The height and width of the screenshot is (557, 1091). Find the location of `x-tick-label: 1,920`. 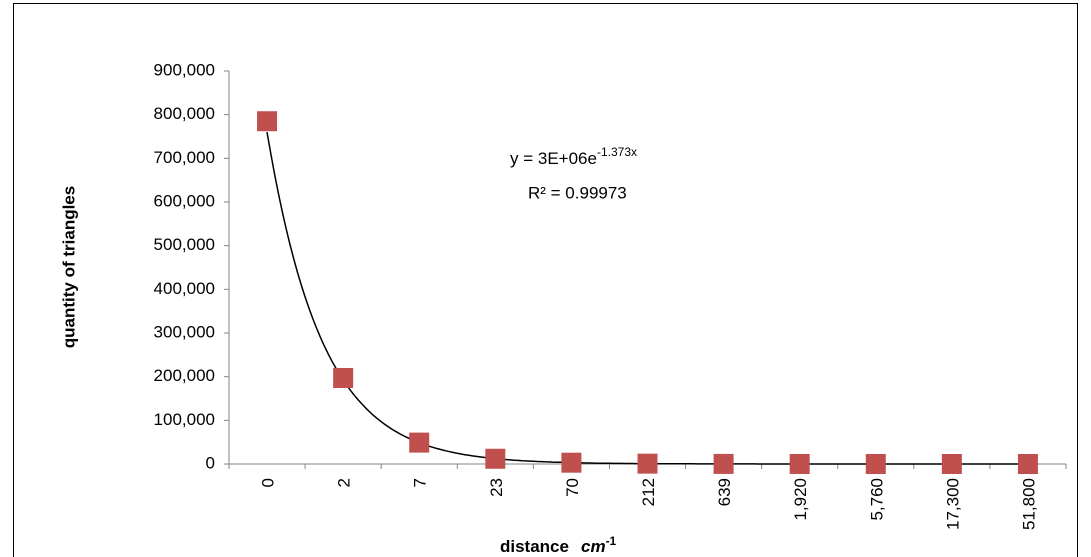

x-tick-label: 1,920 is located at coordinates (800, 499).